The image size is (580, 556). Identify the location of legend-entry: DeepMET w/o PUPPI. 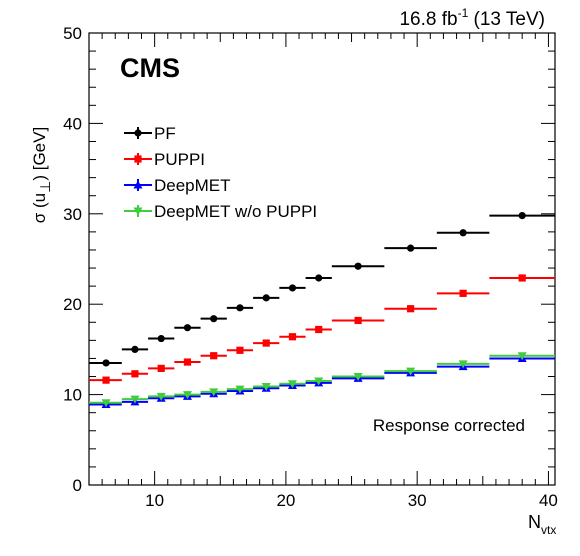
(220, 211).